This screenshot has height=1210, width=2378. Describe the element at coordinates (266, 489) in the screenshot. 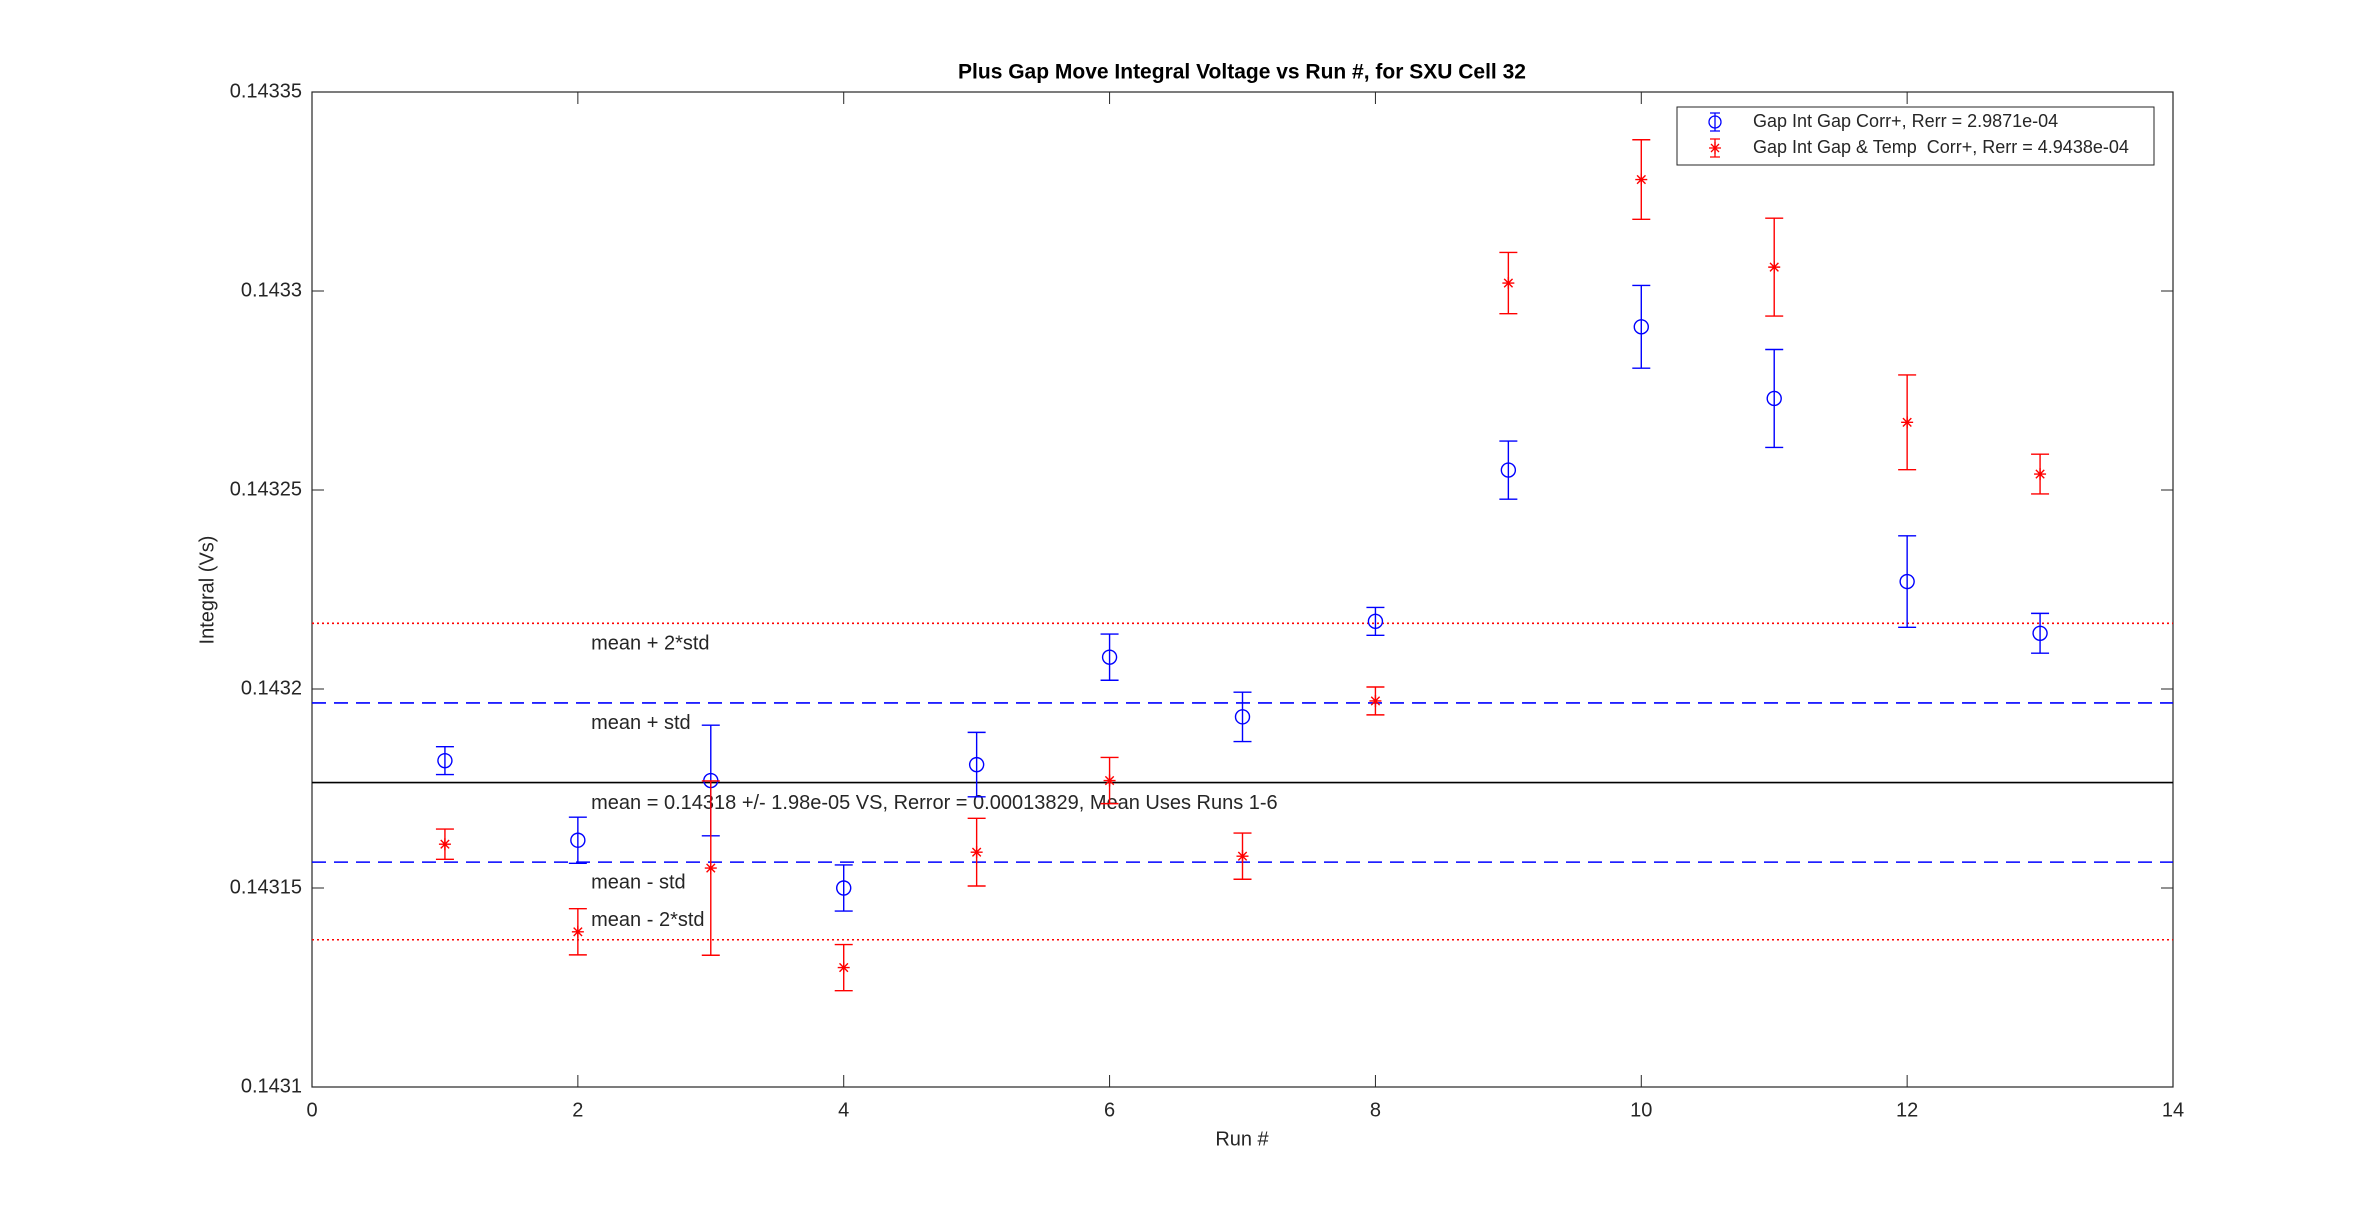

I see `y-tick-label: 0.14325` at that location.